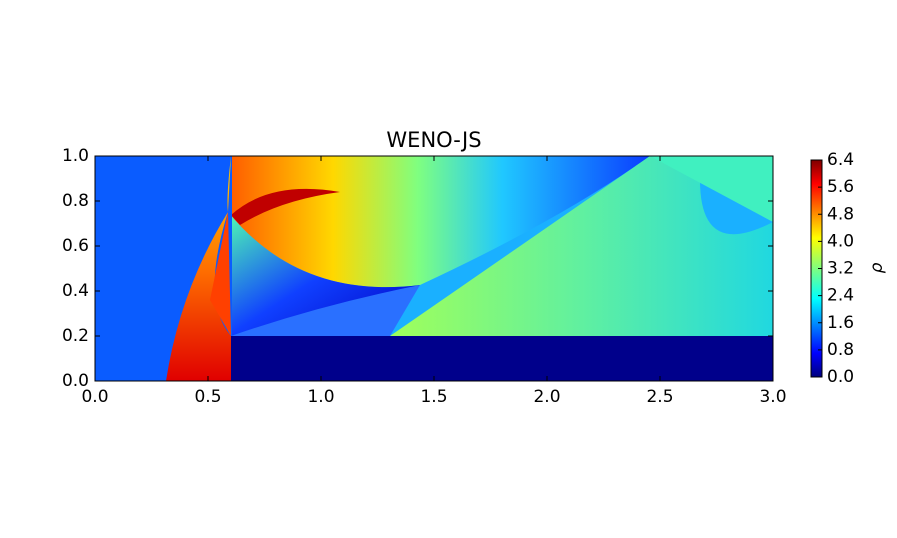  What do you see at coordinates (433, 140) in the screenshot?
I see `chart-title: WENO-JS` at bounding box center [433, 140].